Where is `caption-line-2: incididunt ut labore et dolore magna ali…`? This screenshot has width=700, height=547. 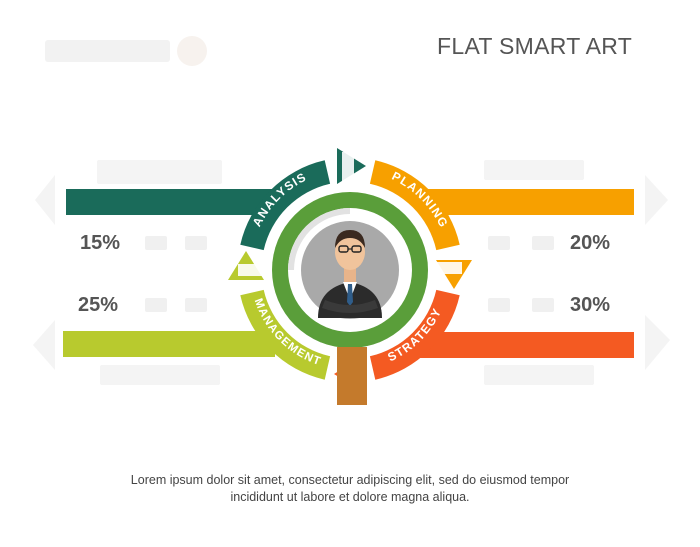 caption-line-2: incididunt ut labore et dolore magna ali… is located at coordinates (350, 497).